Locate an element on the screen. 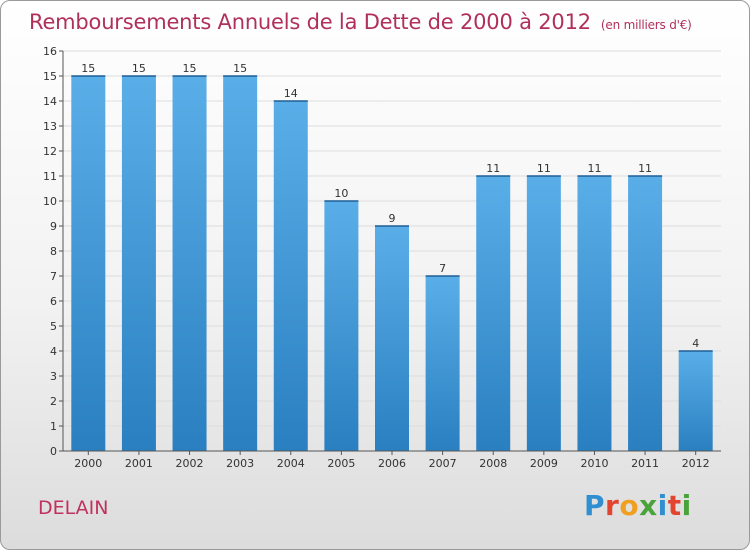 This screenshot has height=550, width=750. y-tick-label: 12 is located at coordinates (50, 151).